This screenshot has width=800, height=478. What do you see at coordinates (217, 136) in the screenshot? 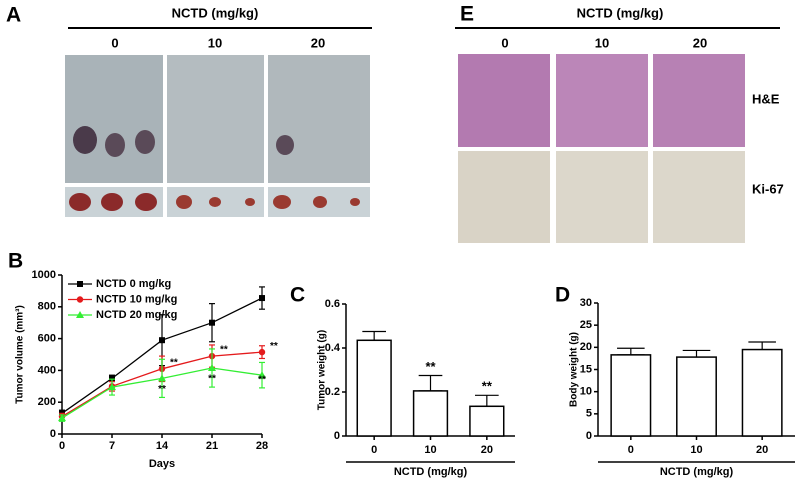
I see `mouse-photos` at bounding box center [217, 136].